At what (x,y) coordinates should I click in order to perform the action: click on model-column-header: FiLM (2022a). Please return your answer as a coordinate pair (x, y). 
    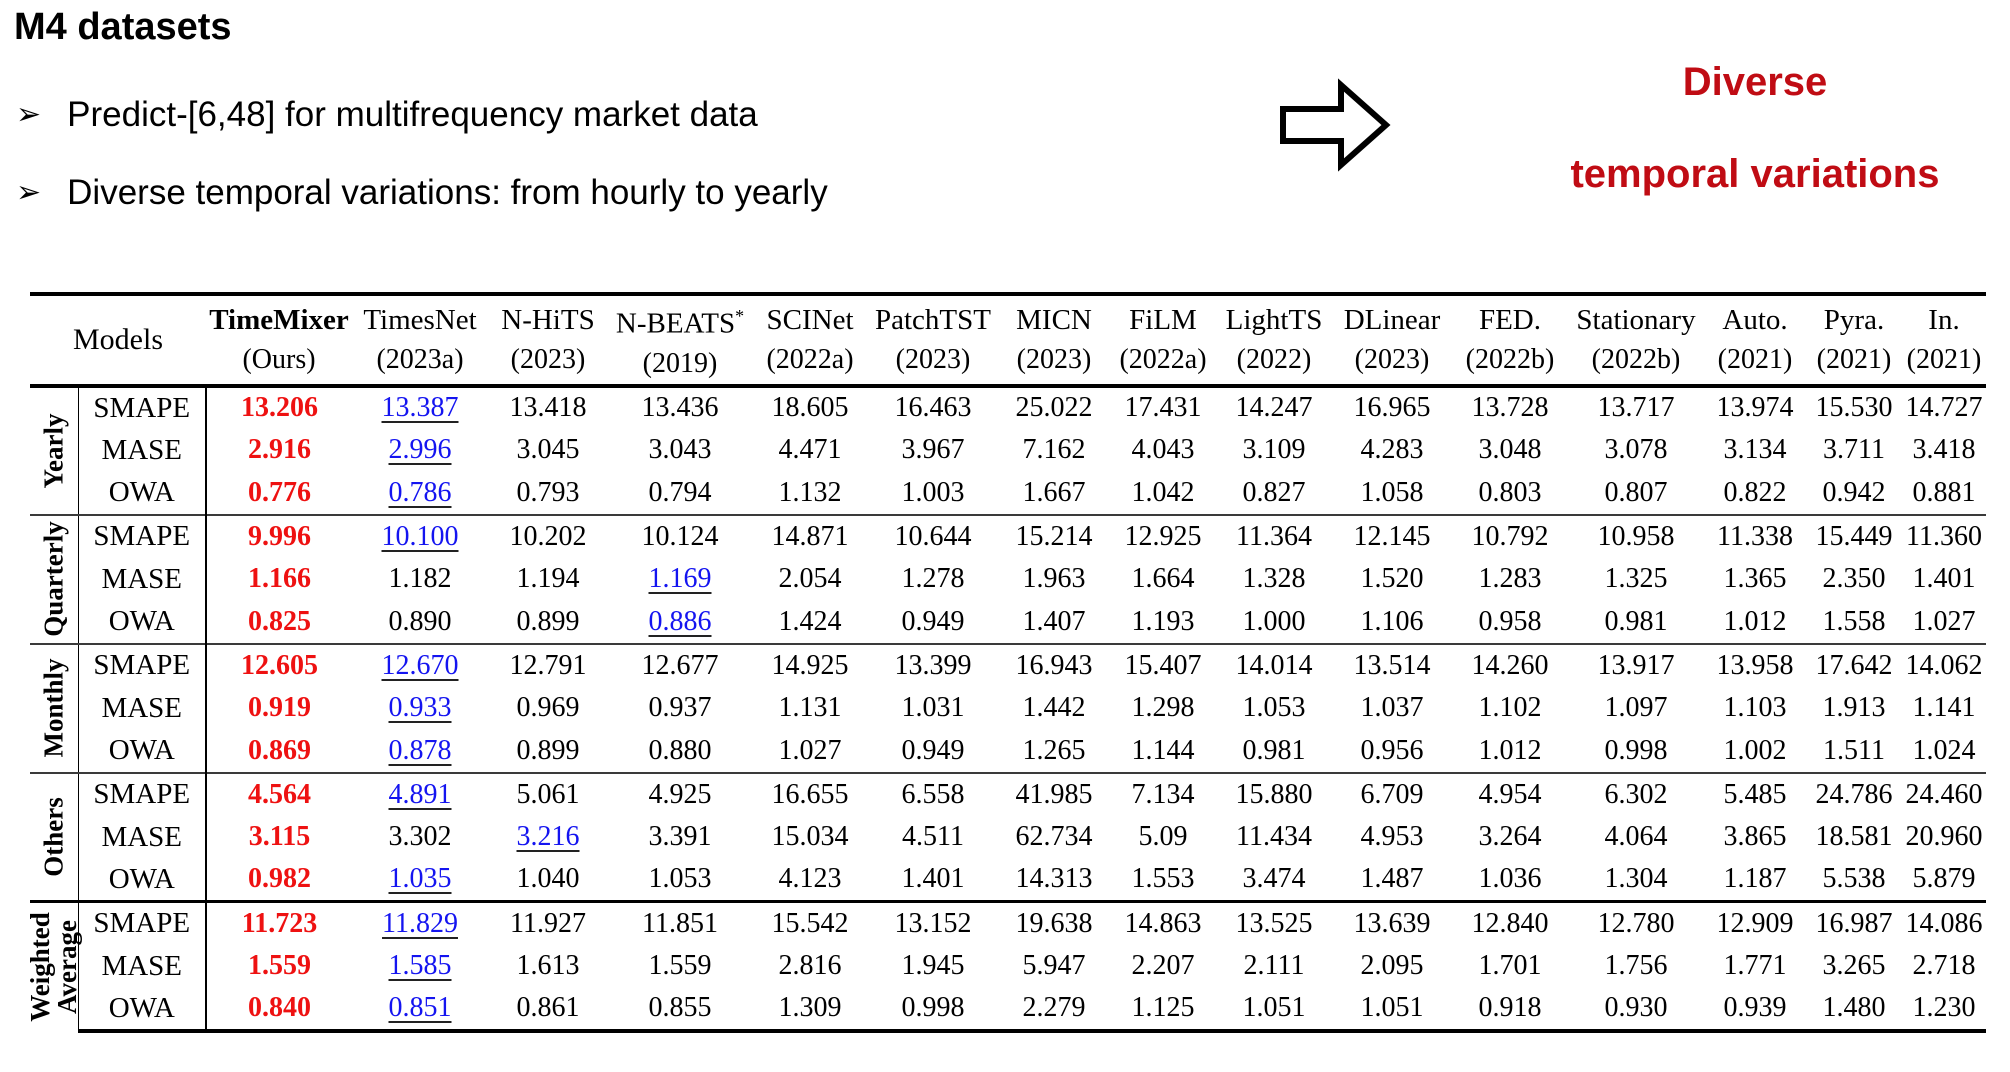
    Looking at the image, I should click on (1163, 340).